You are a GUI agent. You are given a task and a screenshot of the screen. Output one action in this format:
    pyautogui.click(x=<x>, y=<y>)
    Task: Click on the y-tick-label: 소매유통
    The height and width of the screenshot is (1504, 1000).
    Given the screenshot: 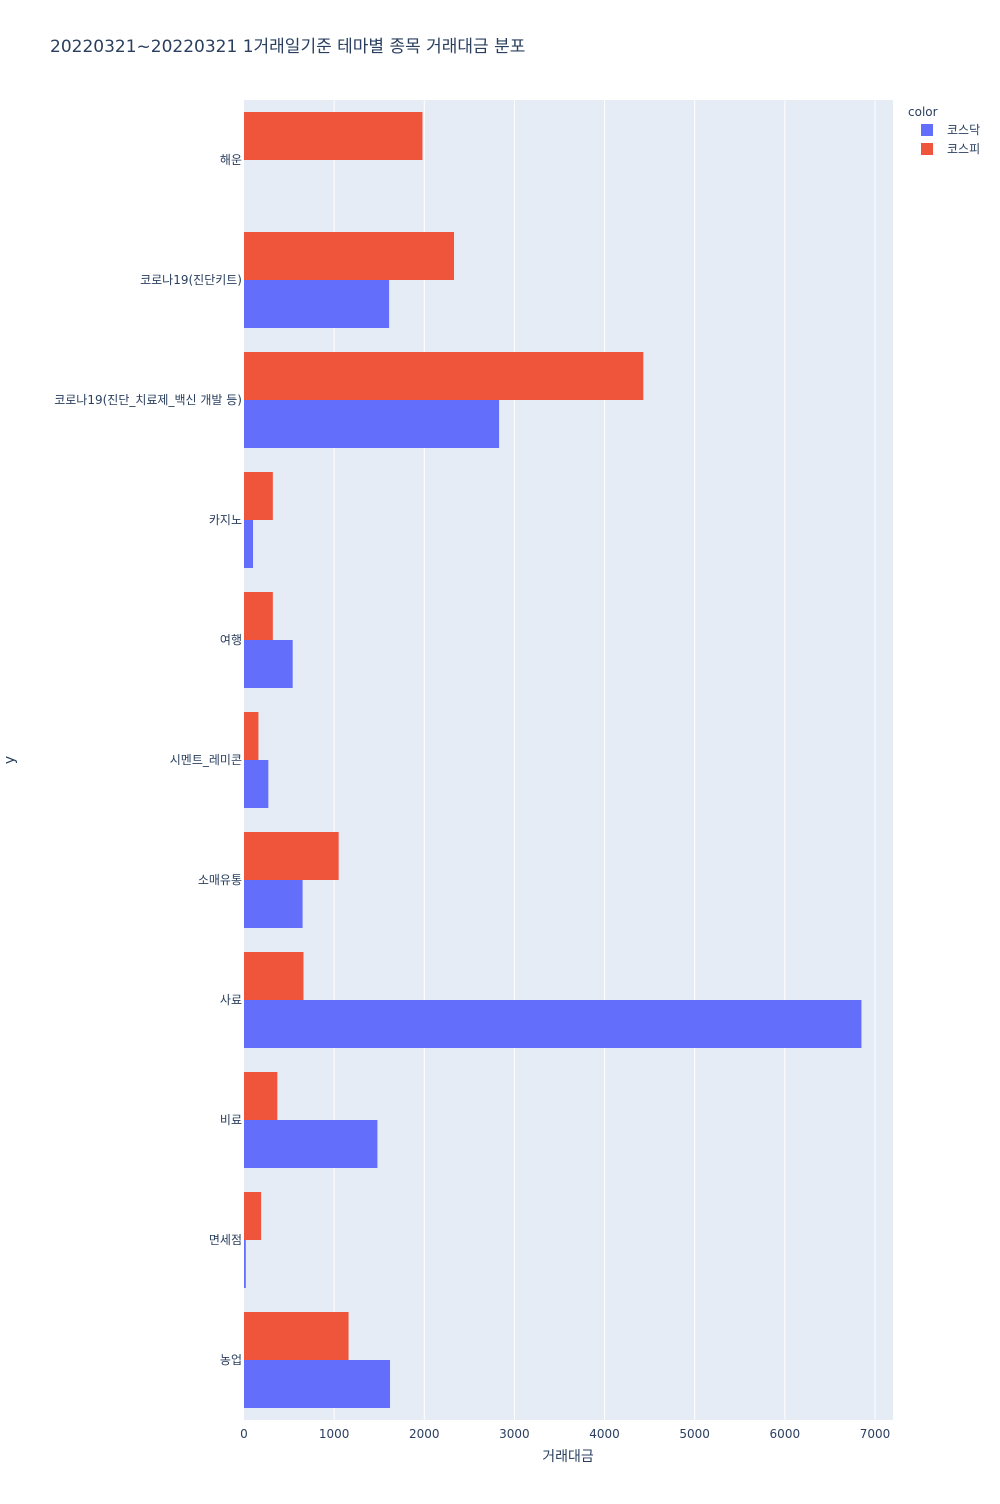 What is the action you would take?
    pyautogui.click(x=220, y=880)
    